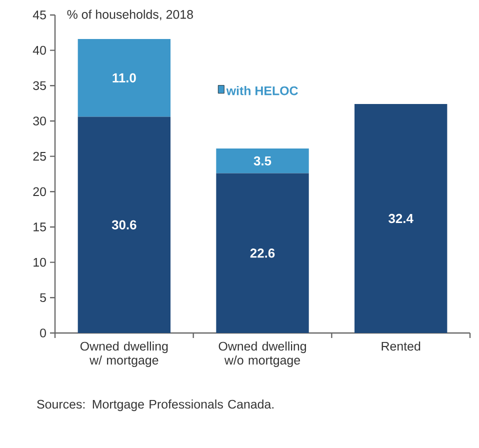 This screenshot has width=479, height=448. I want to click on data-label: 3.5, so click(263, 161).